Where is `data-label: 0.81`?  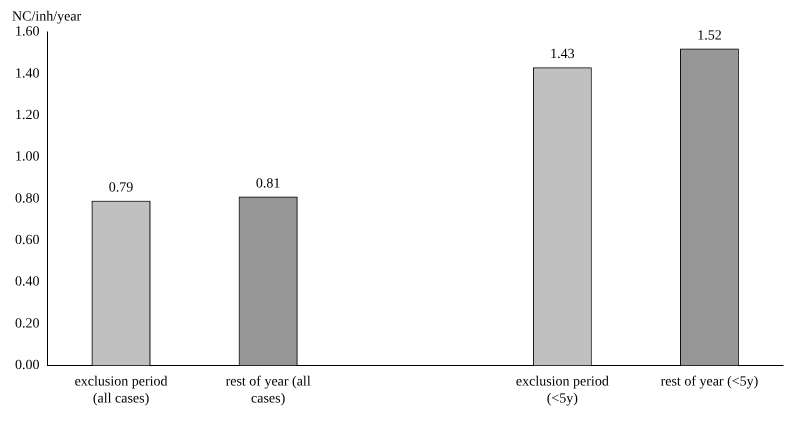 data-label: 0.81 is located at coordinates (268, 184).